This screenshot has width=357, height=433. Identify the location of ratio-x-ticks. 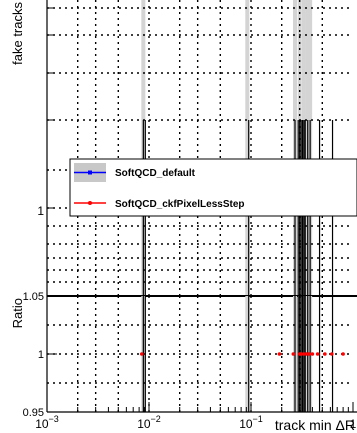
(200, 407).